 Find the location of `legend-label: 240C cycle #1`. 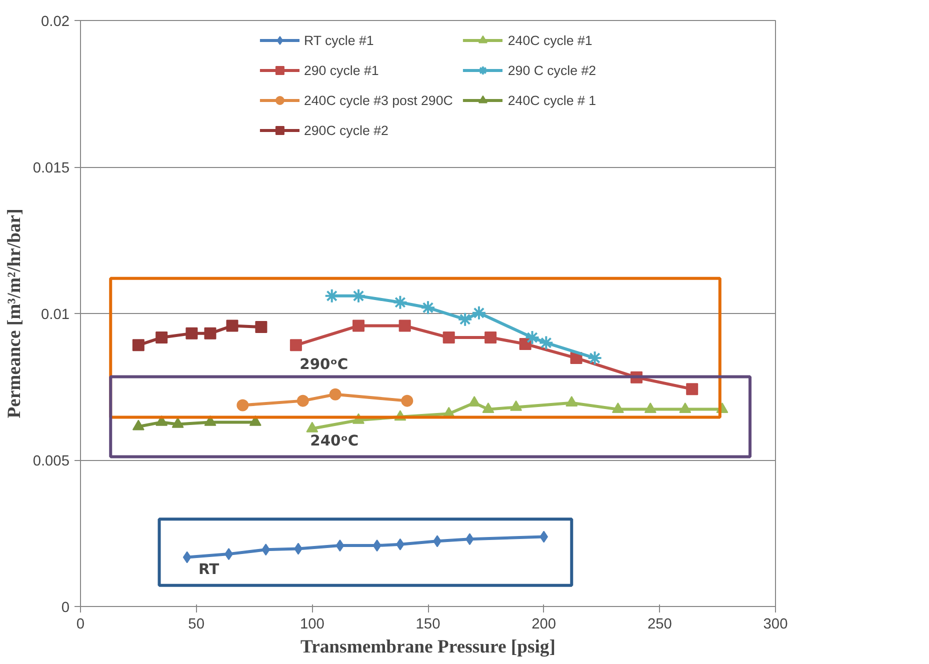

legend-label: 240C cycle #1 is located at coordinates (550, 40).